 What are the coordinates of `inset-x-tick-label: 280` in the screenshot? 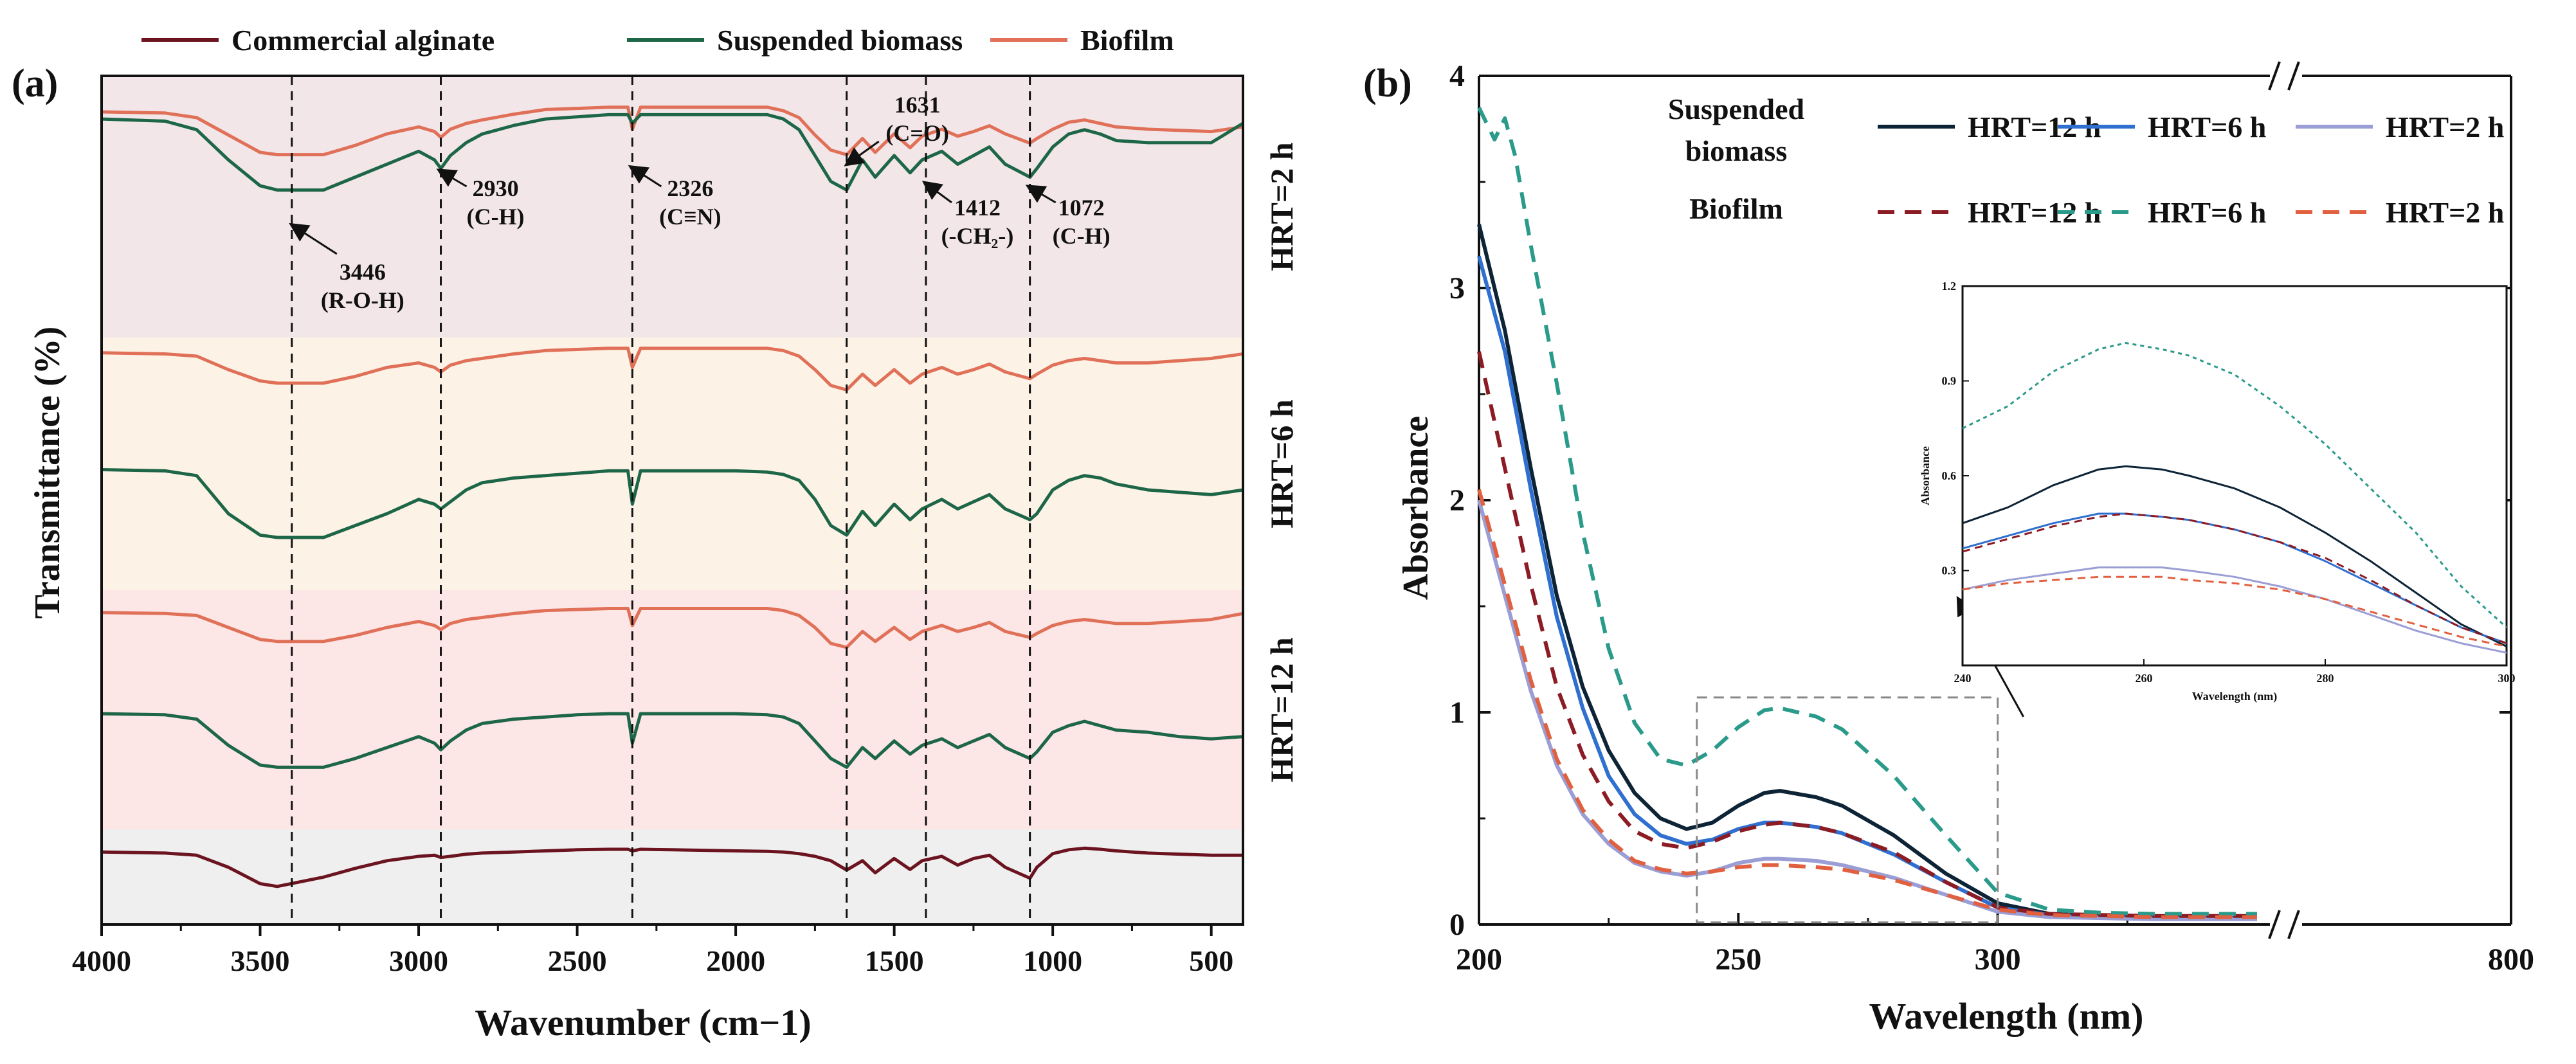 It's located at (2325, 678).